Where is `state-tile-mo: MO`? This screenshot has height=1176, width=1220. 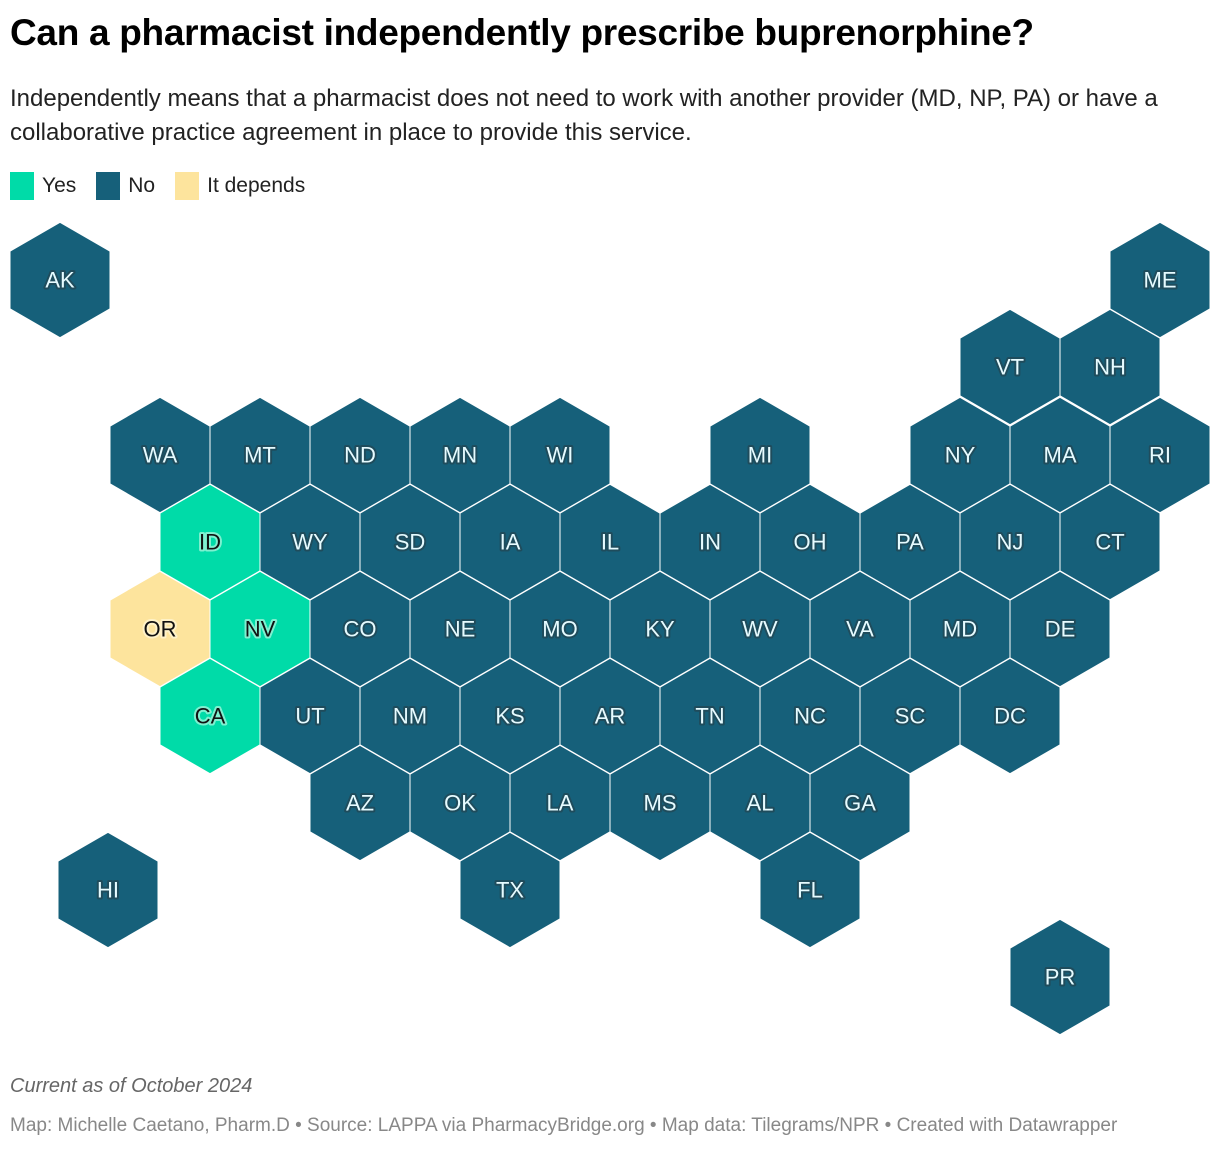 state-tile-mo: MO is located at coordinates (560, 629).